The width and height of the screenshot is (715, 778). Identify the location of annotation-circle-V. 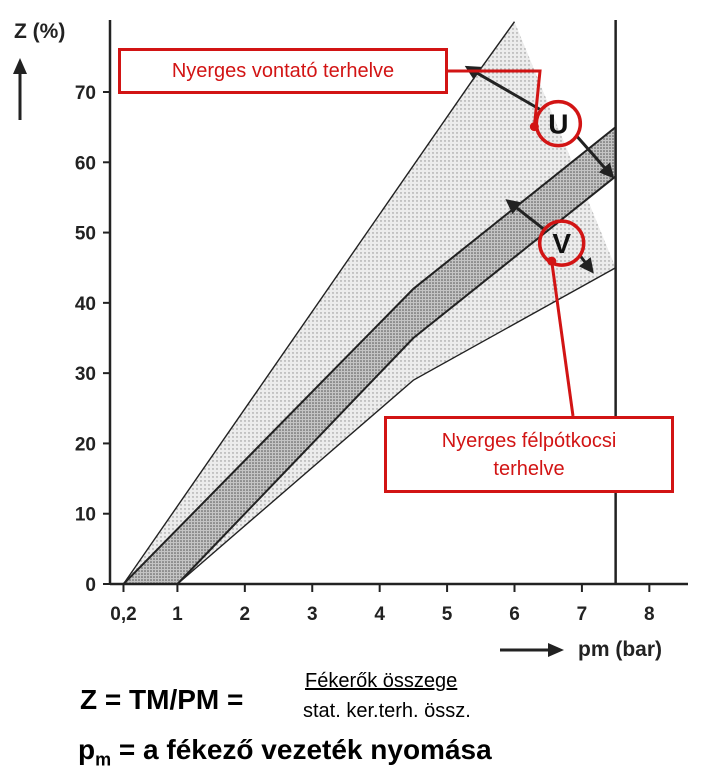
(561, 243).